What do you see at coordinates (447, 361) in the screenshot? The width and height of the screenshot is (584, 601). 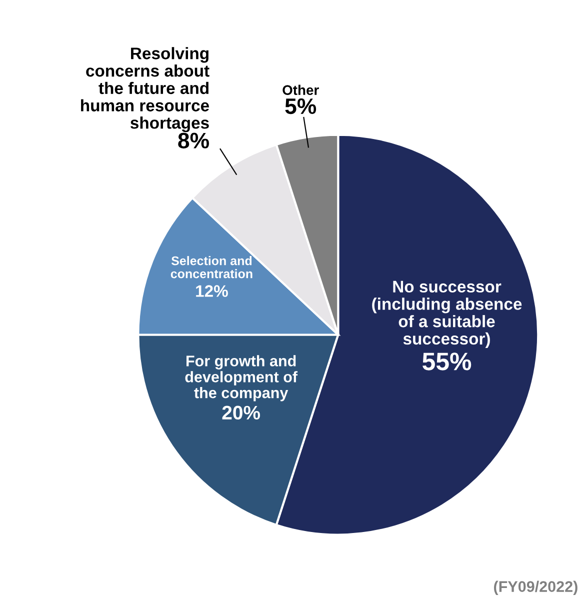 I see `data-label: 55%` at bounding box center [447, 361].